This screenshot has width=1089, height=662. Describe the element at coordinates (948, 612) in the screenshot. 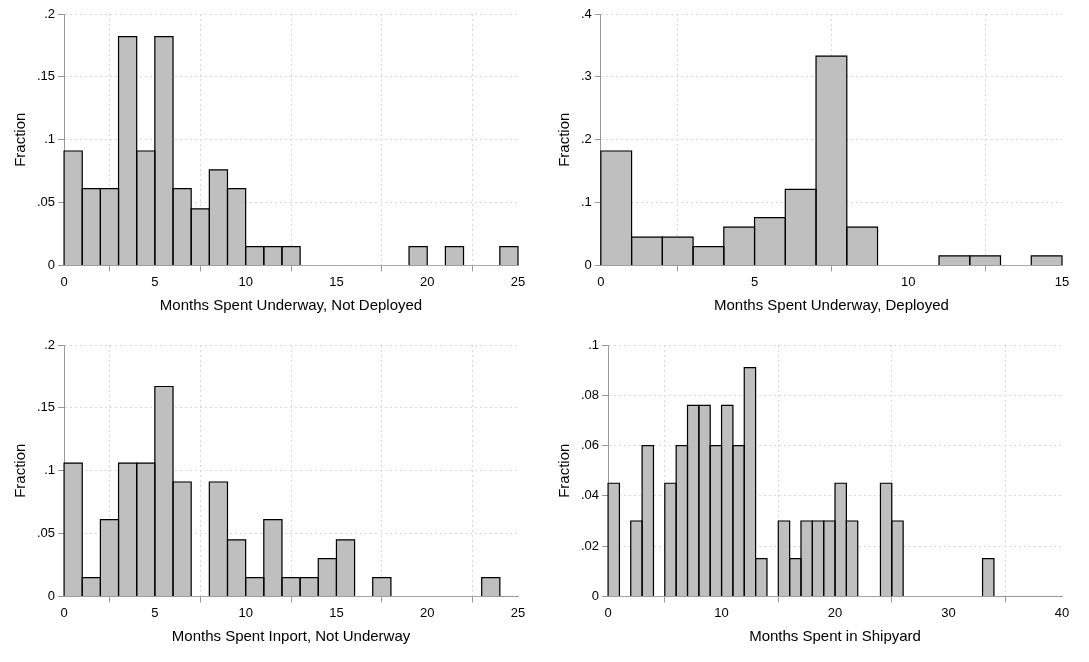

I see `x-tick-label: 30` at that location.